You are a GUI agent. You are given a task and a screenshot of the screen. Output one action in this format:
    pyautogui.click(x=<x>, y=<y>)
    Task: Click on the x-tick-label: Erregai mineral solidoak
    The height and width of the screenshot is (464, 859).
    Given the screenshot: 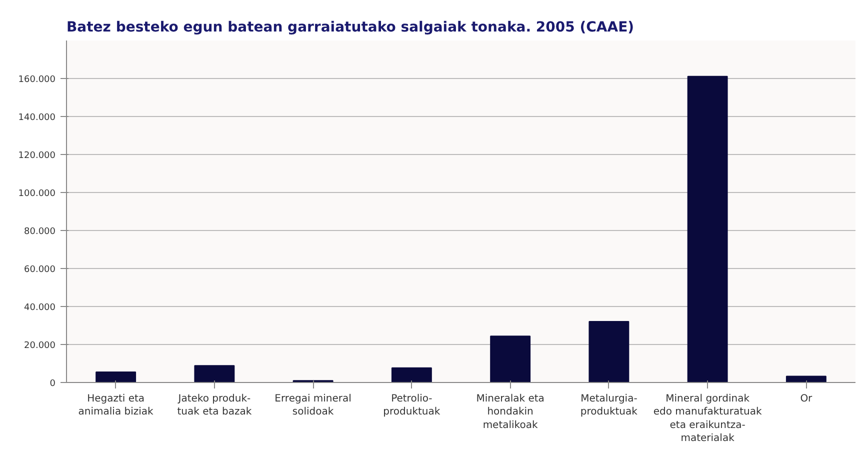 What is the action you would take?
    pyautogui.click(x=313, y=406)
    